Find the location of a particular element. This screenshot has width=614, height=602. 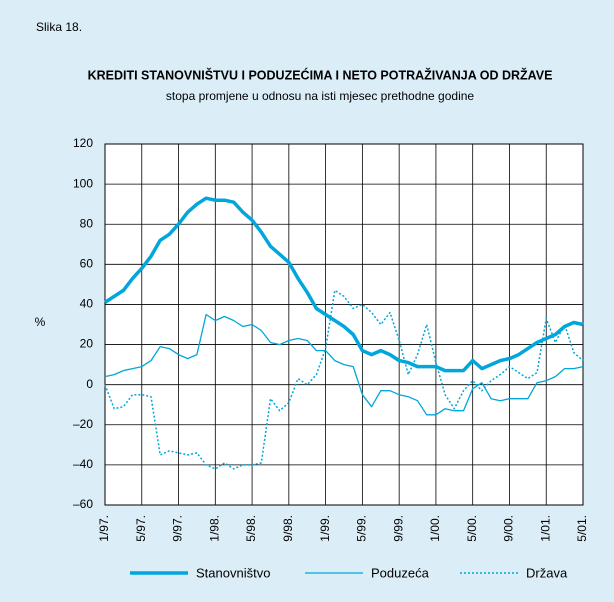

legend-label: Stanovništvo is located at coordinates (233, 572).